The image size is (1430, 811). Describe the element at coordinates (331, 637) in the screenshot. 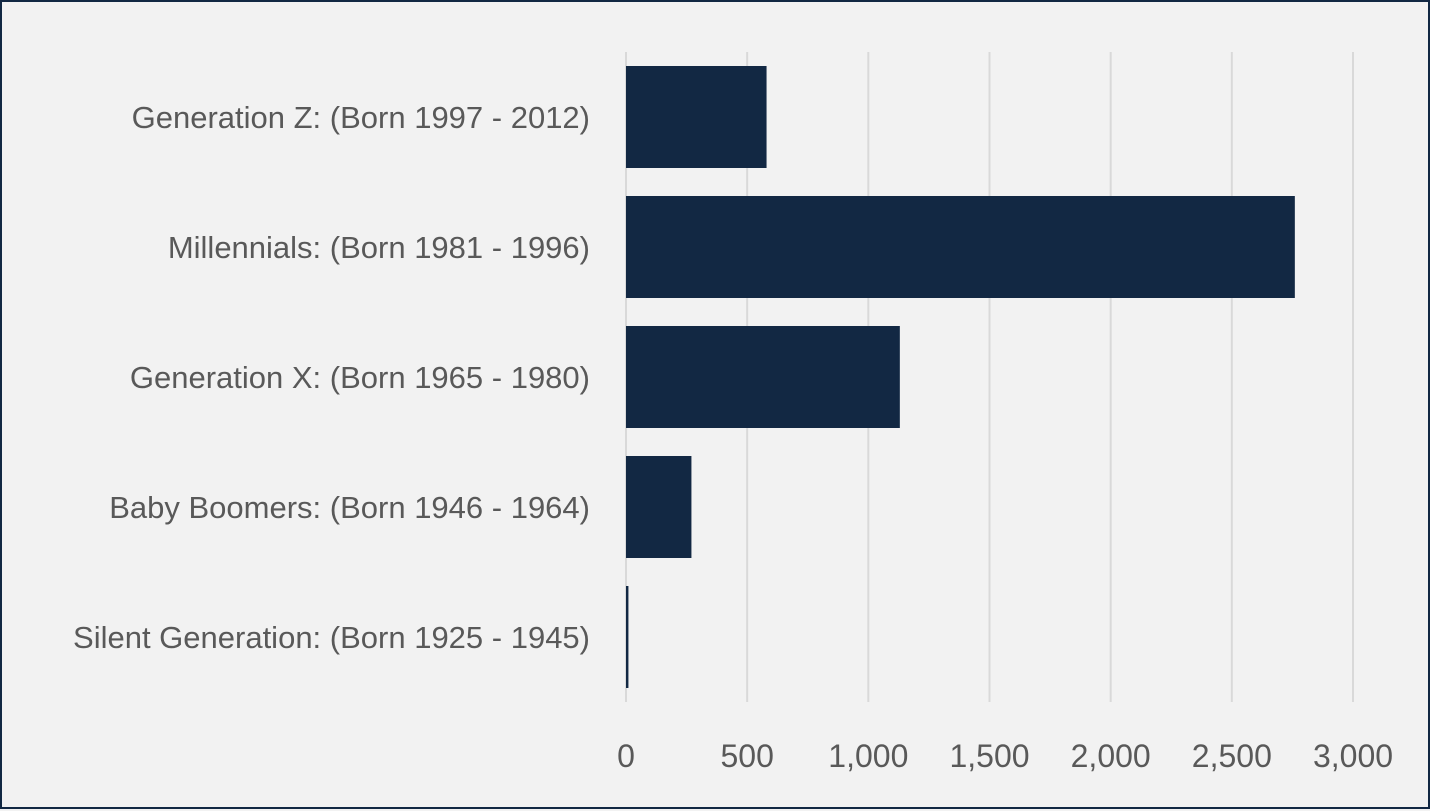

I see `category-label: Silent Generation: (Born 1925 - 1945)` at that location.